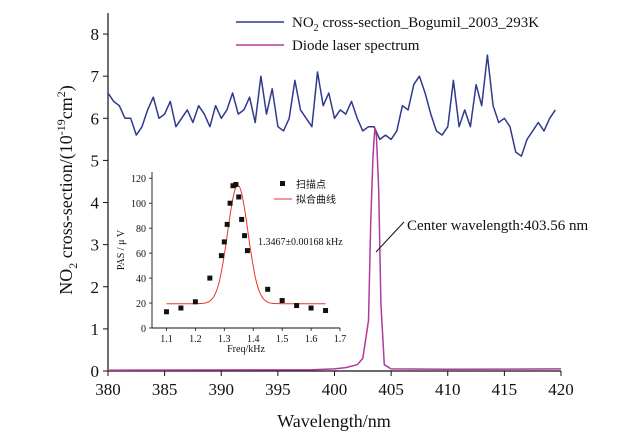 The width and height of the screenshot is (638, 439). I want to click on main-y-tick-label: 5, so click(95, 160).